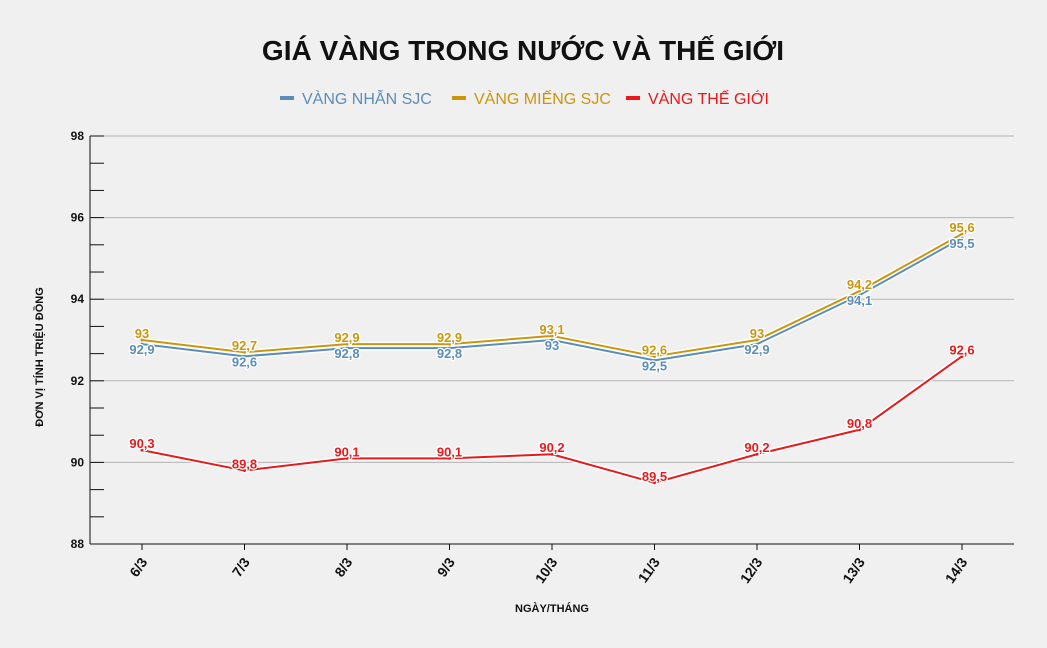 The height and width of the screenshot is (648, 1047). Describe the element at coordinates (367, 98) in the screenshot. I see `legend-label: VÀNG NHẪN SJC` at that location.